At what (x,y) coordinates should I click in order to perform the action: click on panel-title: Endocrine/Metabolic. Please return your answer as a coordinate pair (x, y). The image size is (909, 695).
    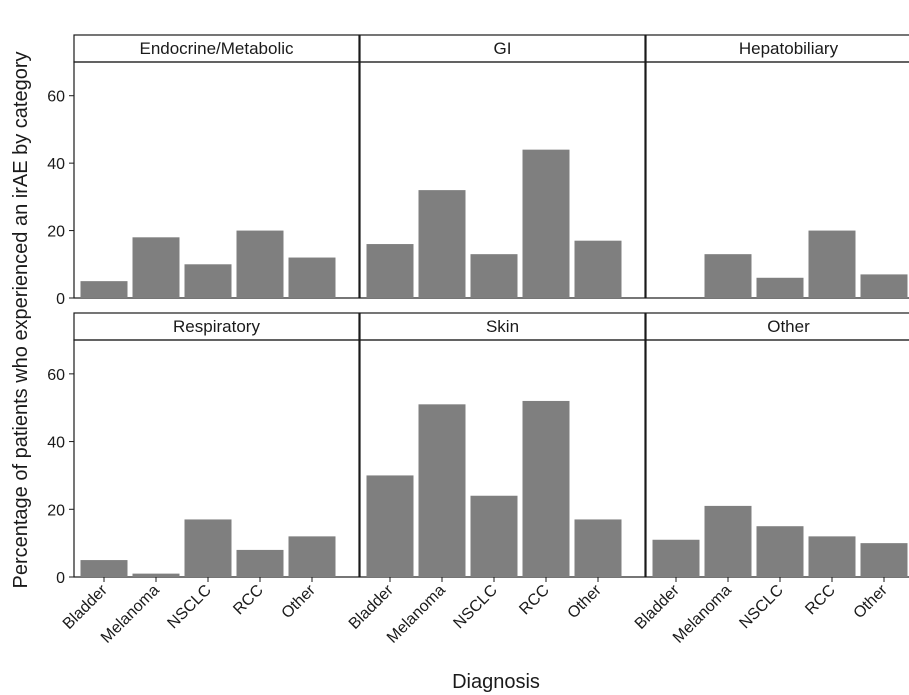
    Looking at the image, I should click on (216, 48).